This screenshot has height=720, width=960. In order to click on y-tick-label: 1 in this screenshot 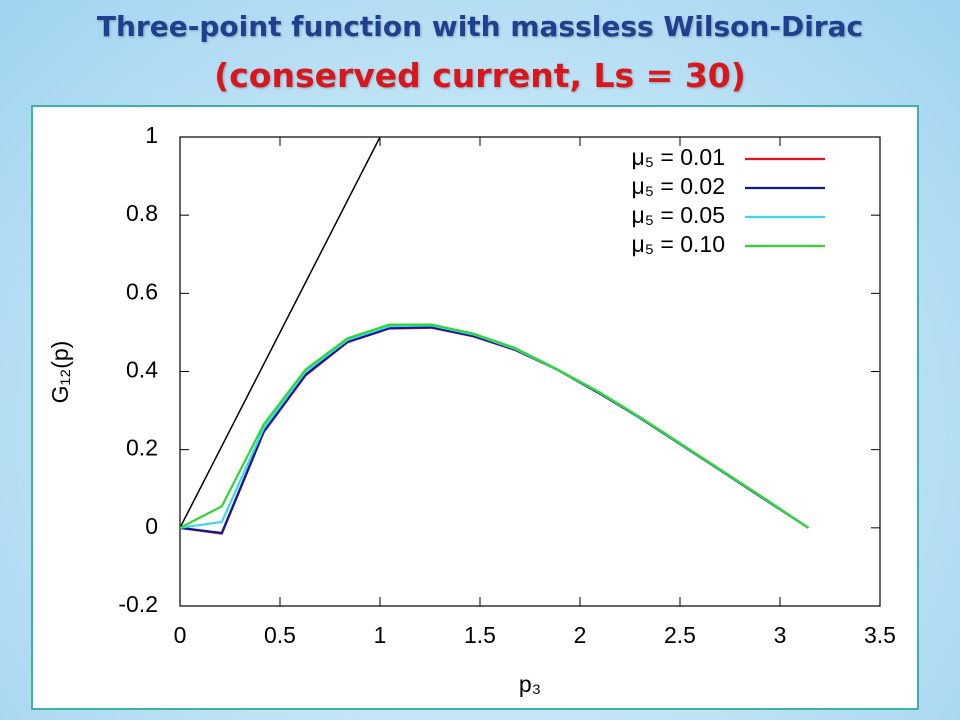, I will do `click(151, 135)`.